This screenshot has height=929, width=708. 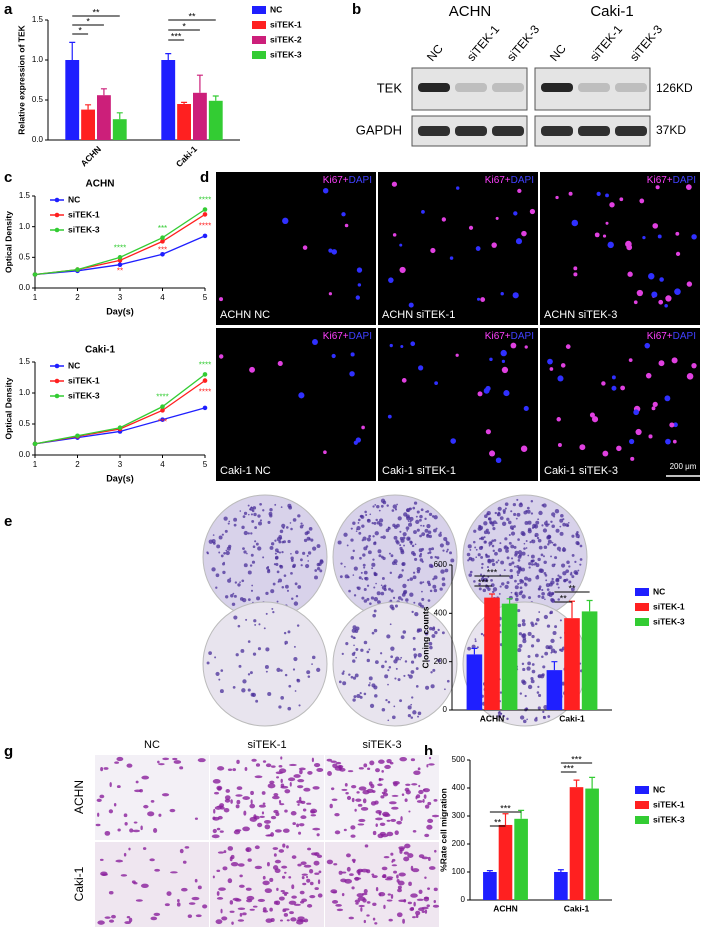 What do you see at coordinates (8, 751) in the screenshot?
I see `panel-letter: g` at bounding box center [8, 751].